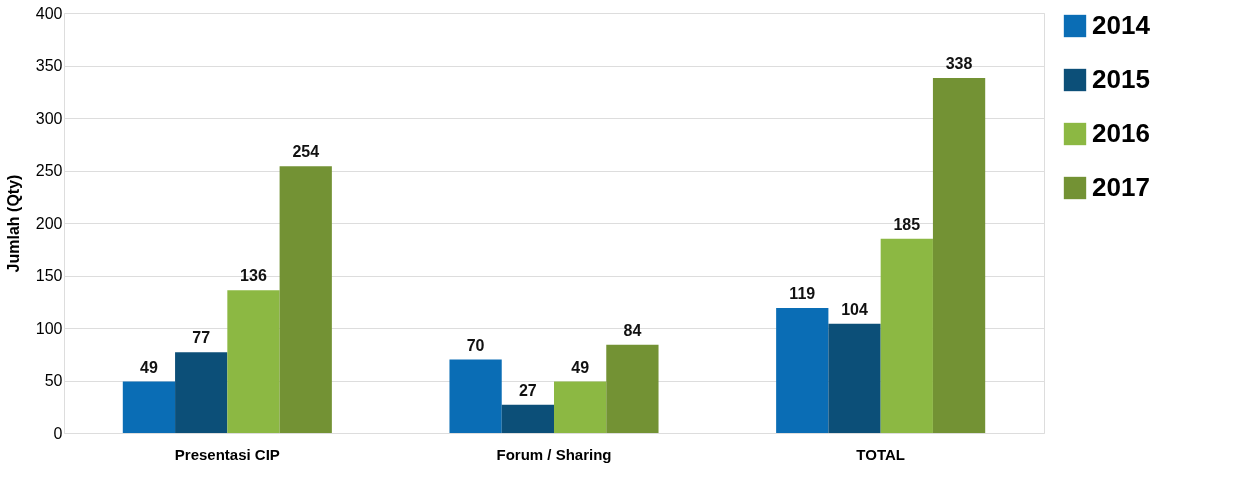  I want to click on y-tick-label: 350, so click(49, 65).